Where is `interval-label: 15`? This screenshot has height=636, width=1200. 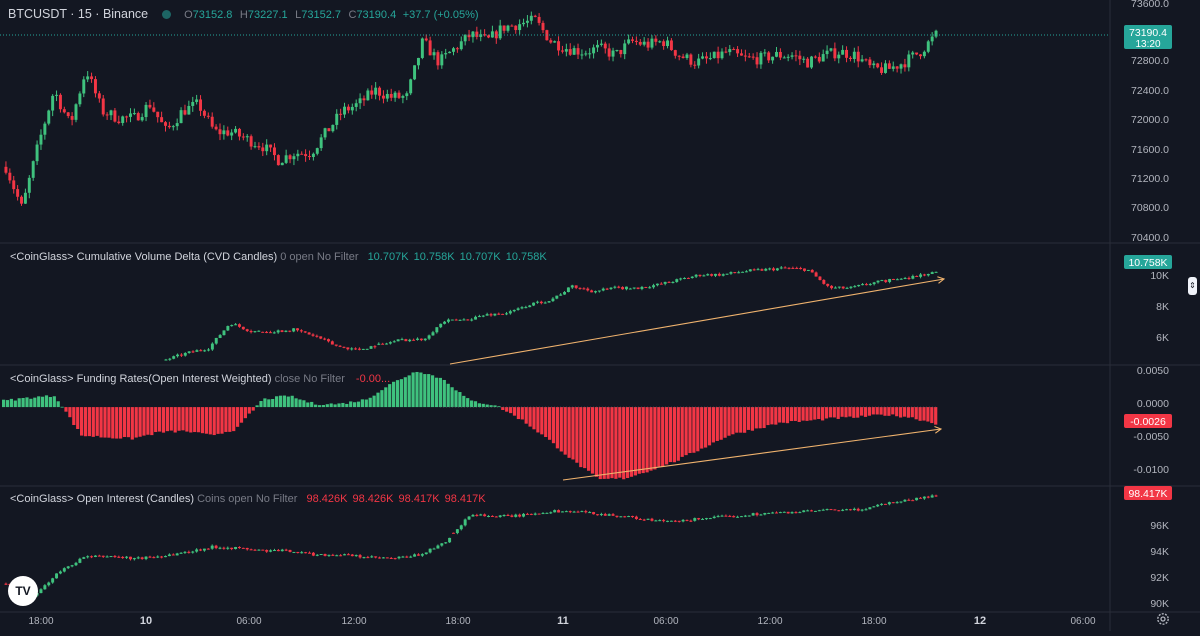
interval-label: 15 is located at coordinates (84, 14).